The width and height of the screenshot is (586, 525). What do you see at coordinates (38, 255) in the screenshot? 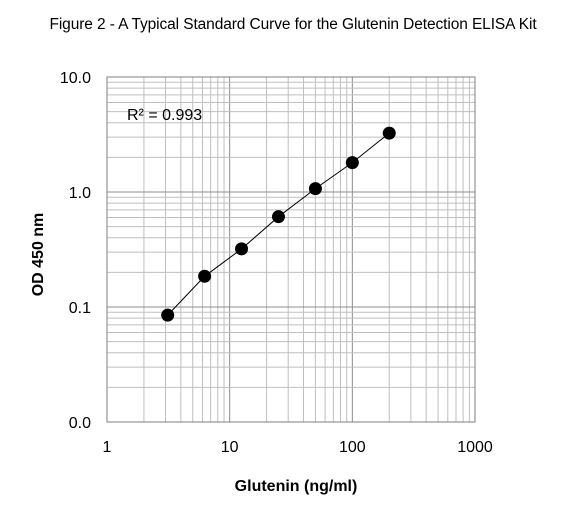
I see `y-axis-title: OD 450 nm` at bounding box center [38, 255].